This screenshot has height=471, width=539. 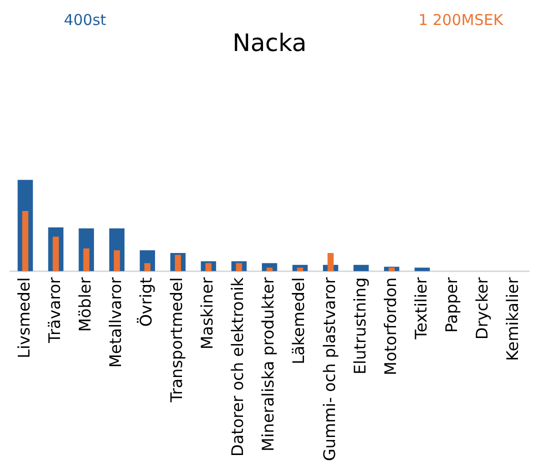 What do you see at coordinates (360, 325) in the screenshot?
I see `x-tick-label: Elutrustning` at bounding box center [360, 325].